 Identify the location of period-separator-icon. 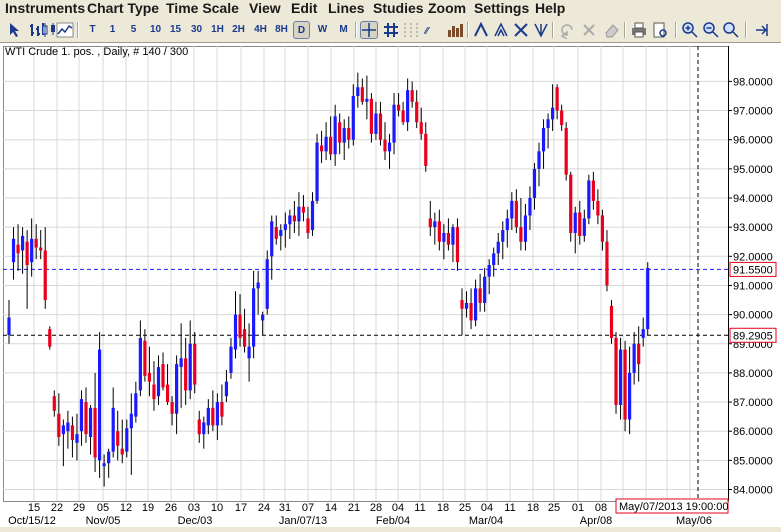
(411, 30).